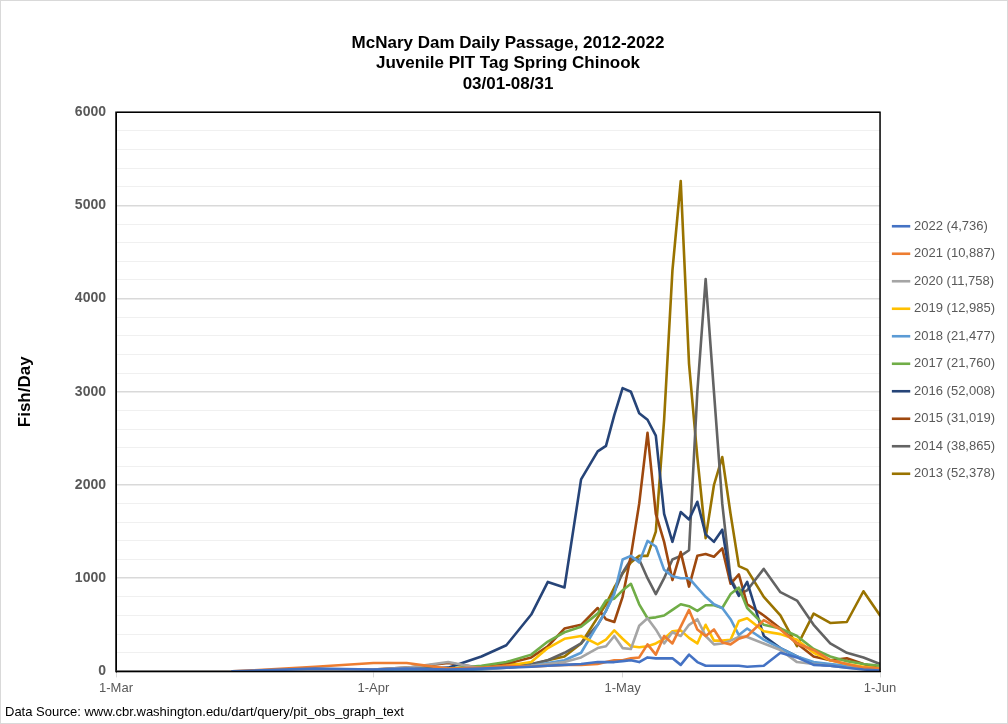 The image size is (1008, 724). I want to click on x-tick-label: 1-Mar, so click(116, 687).